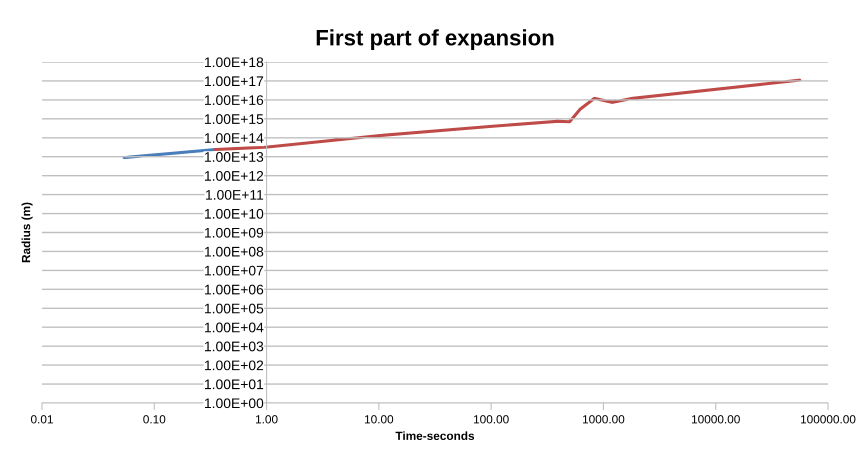 This screenshot has height=465, width=864. Describe the element at coordinates (234, 251) in the screenshot. I see `y-tick-label: 1.00E+08` at that location.